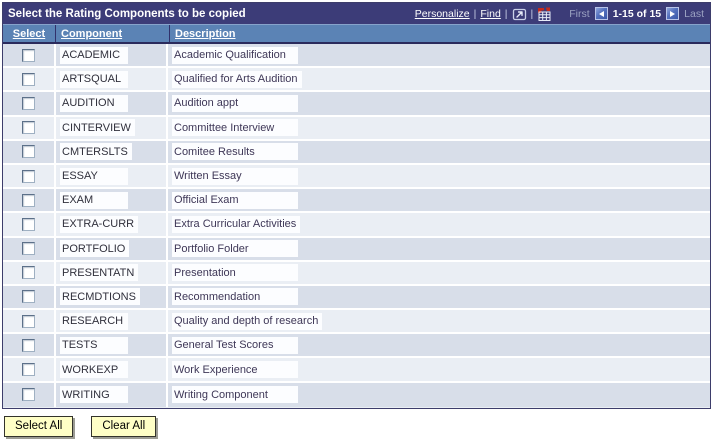  Describe the element at coordinates (205, 33) in the screenshot. I see `column-header-description: Description` at that location.